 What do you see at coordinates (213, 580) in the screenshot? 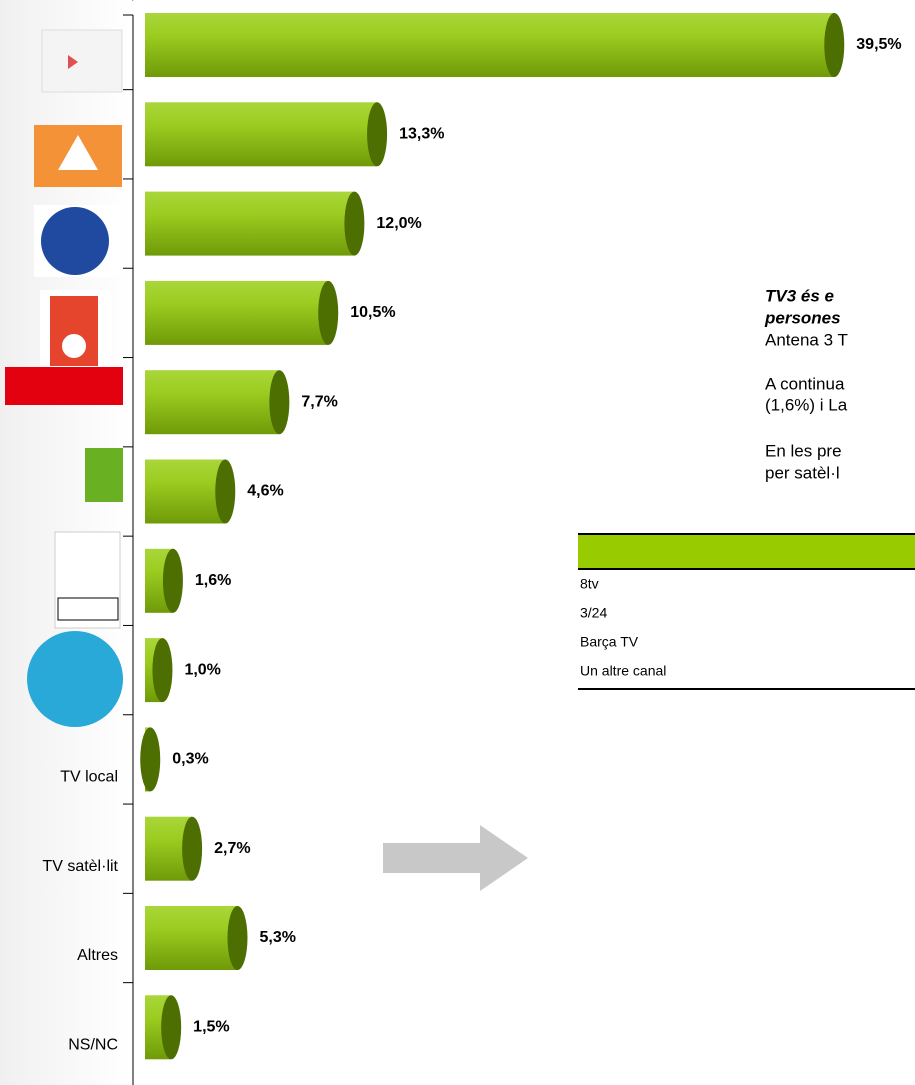
I see `value-label: 1,6%` at bounding box center [213, 580].